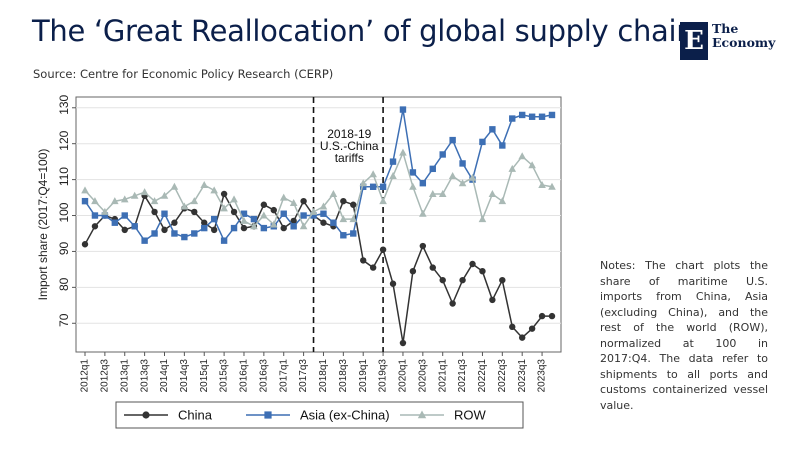 This screenshot has height=450, width=800. What do you see at coordinates (422, 376) in the screenshot?
I see `x-tick-label-2020q3: 2020q3` at bounding box center [422, 376].